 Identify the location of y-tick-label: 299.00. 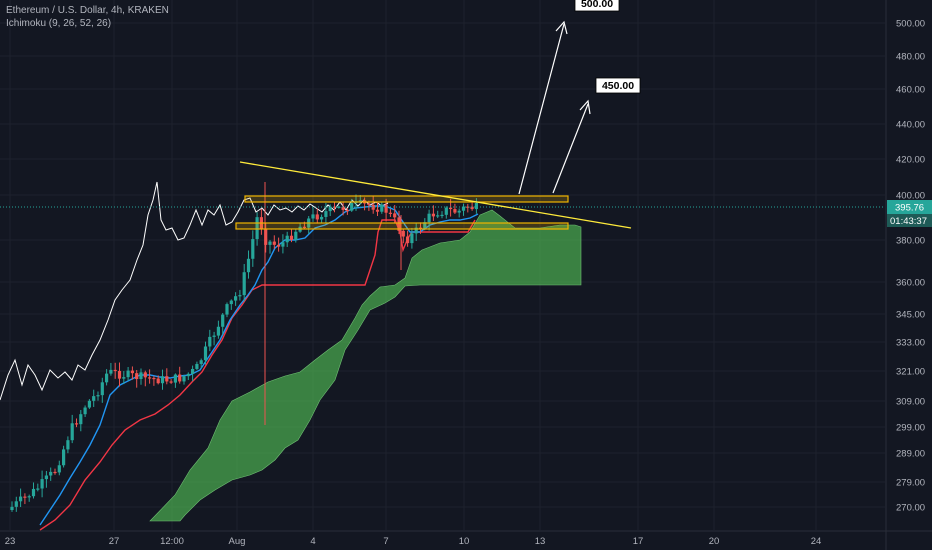
(910, 428).